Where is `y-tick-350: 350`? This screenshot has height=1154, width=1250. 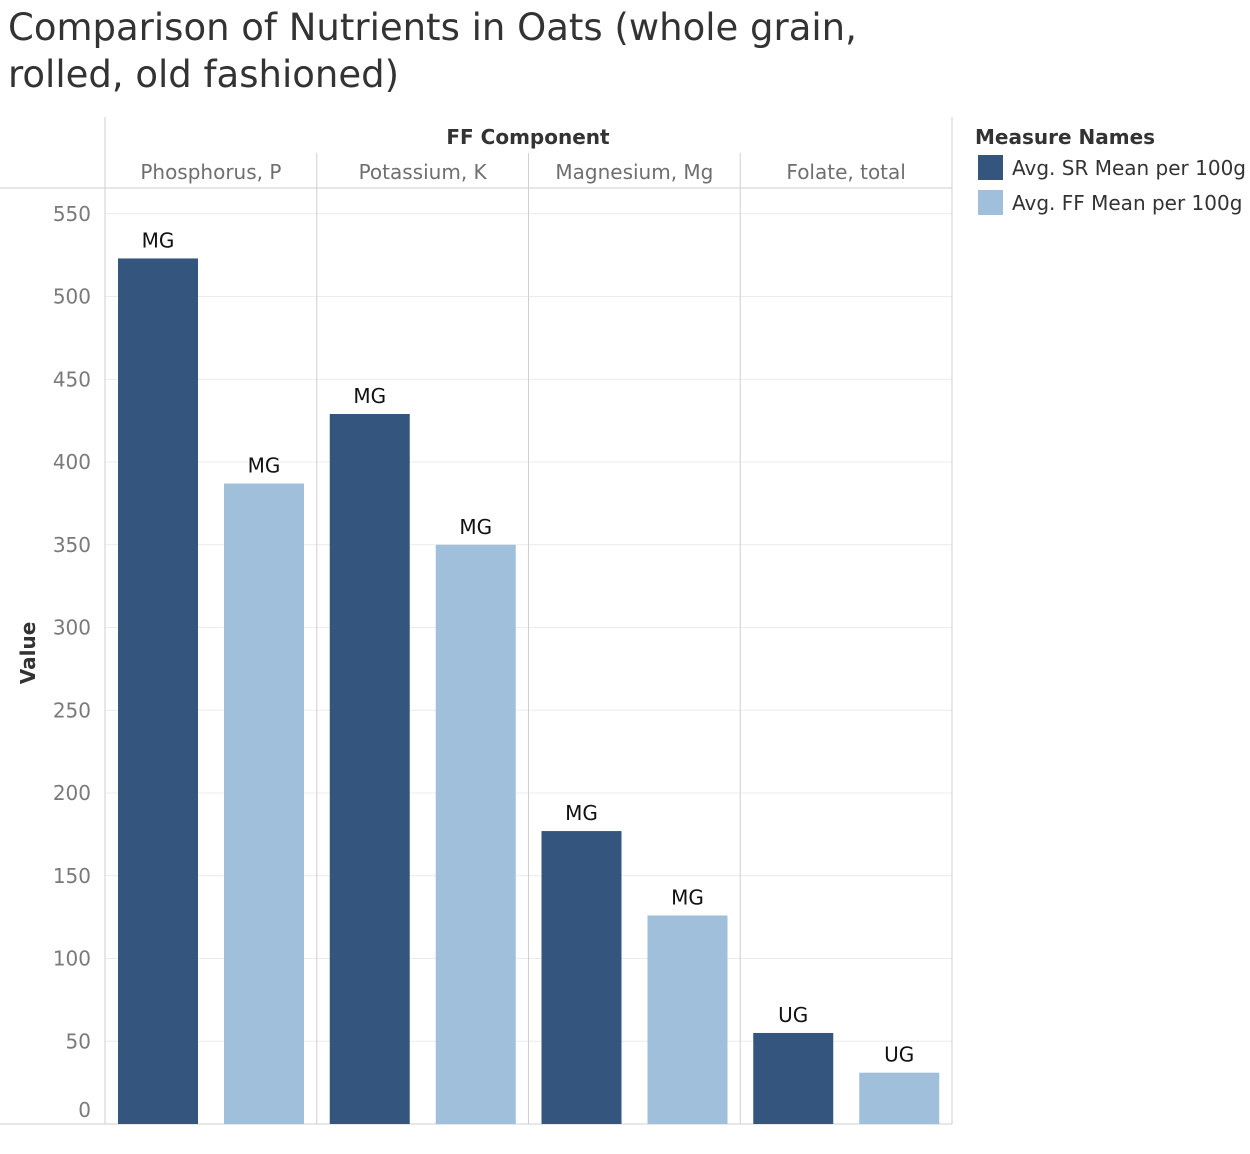
y-tick-350: 350 is located at coordinates (72, 545).